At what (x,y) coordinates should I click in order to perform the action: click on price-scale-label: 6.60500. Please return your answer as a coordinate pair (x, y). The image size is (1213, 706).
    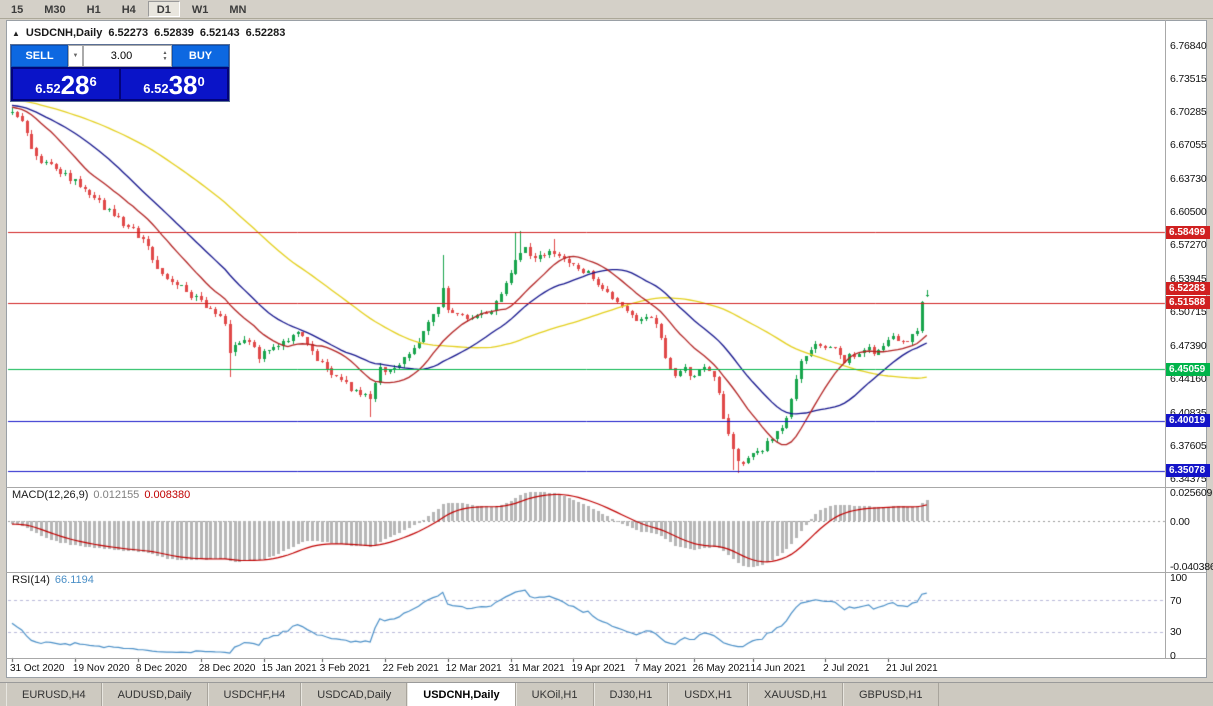
    Looking at the image, I should click on (1188, 212).